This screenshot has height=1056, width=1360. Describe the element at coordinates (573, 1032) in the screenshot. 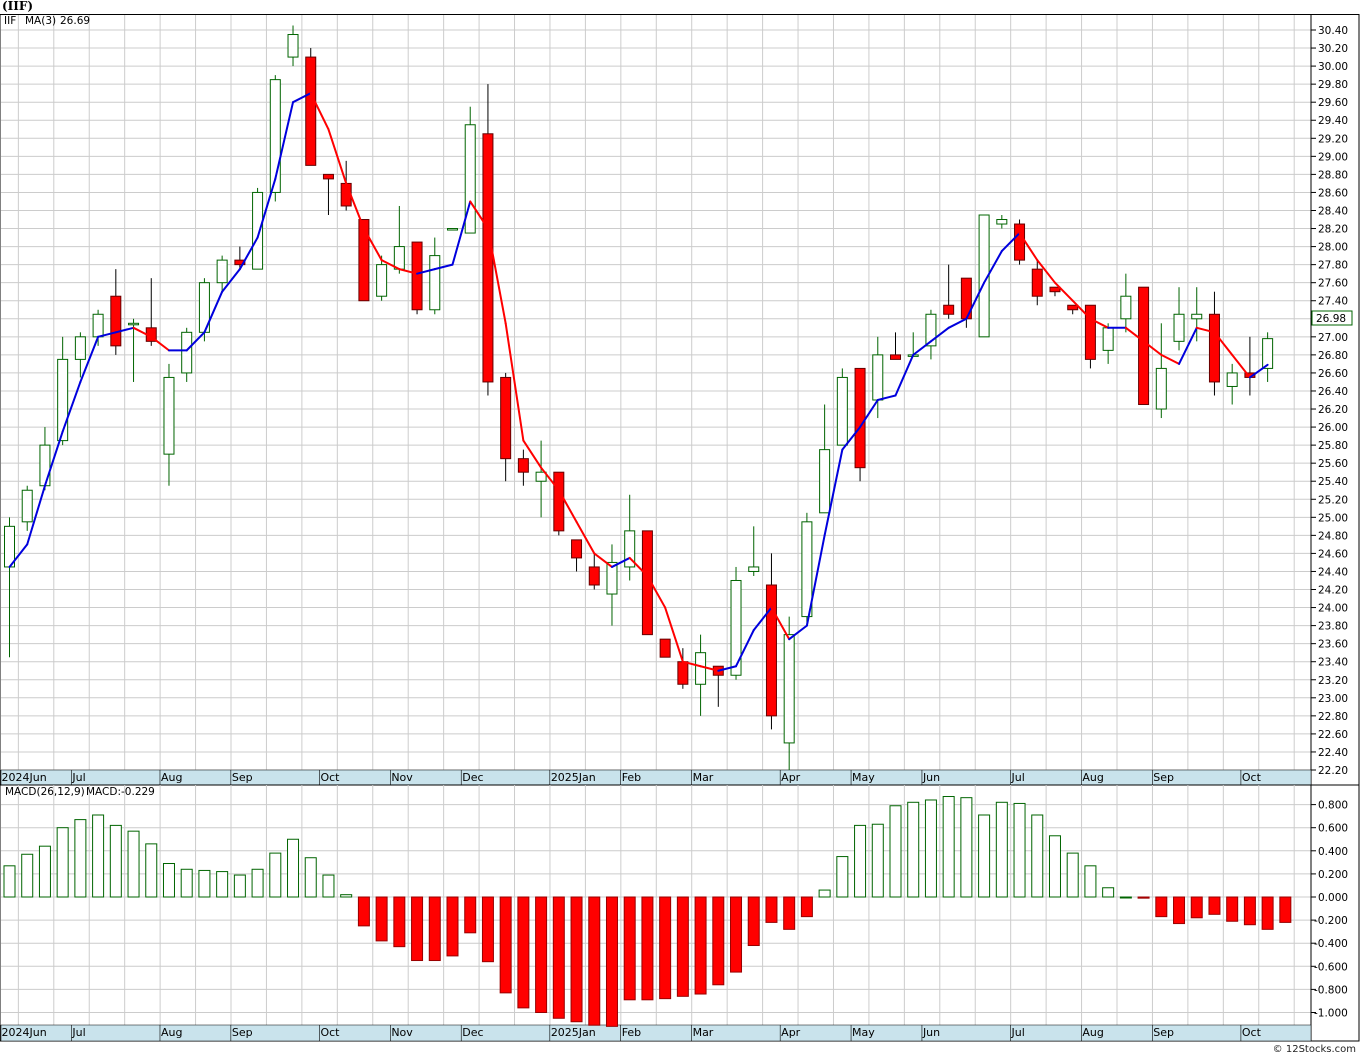

I see `macd-month-label: 2025Jan` at that location.